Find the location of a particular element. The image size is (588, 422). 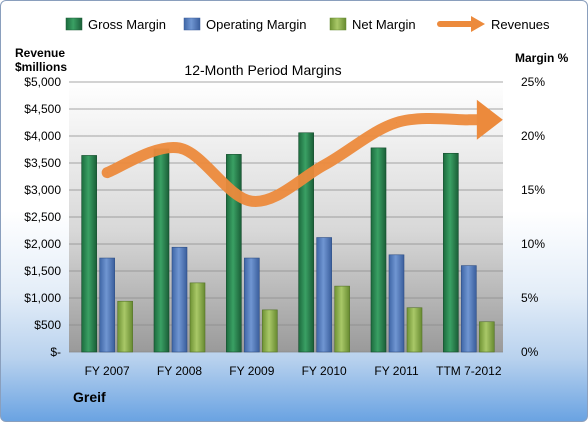

company-name: Greif is located at coordinates (89, 397).